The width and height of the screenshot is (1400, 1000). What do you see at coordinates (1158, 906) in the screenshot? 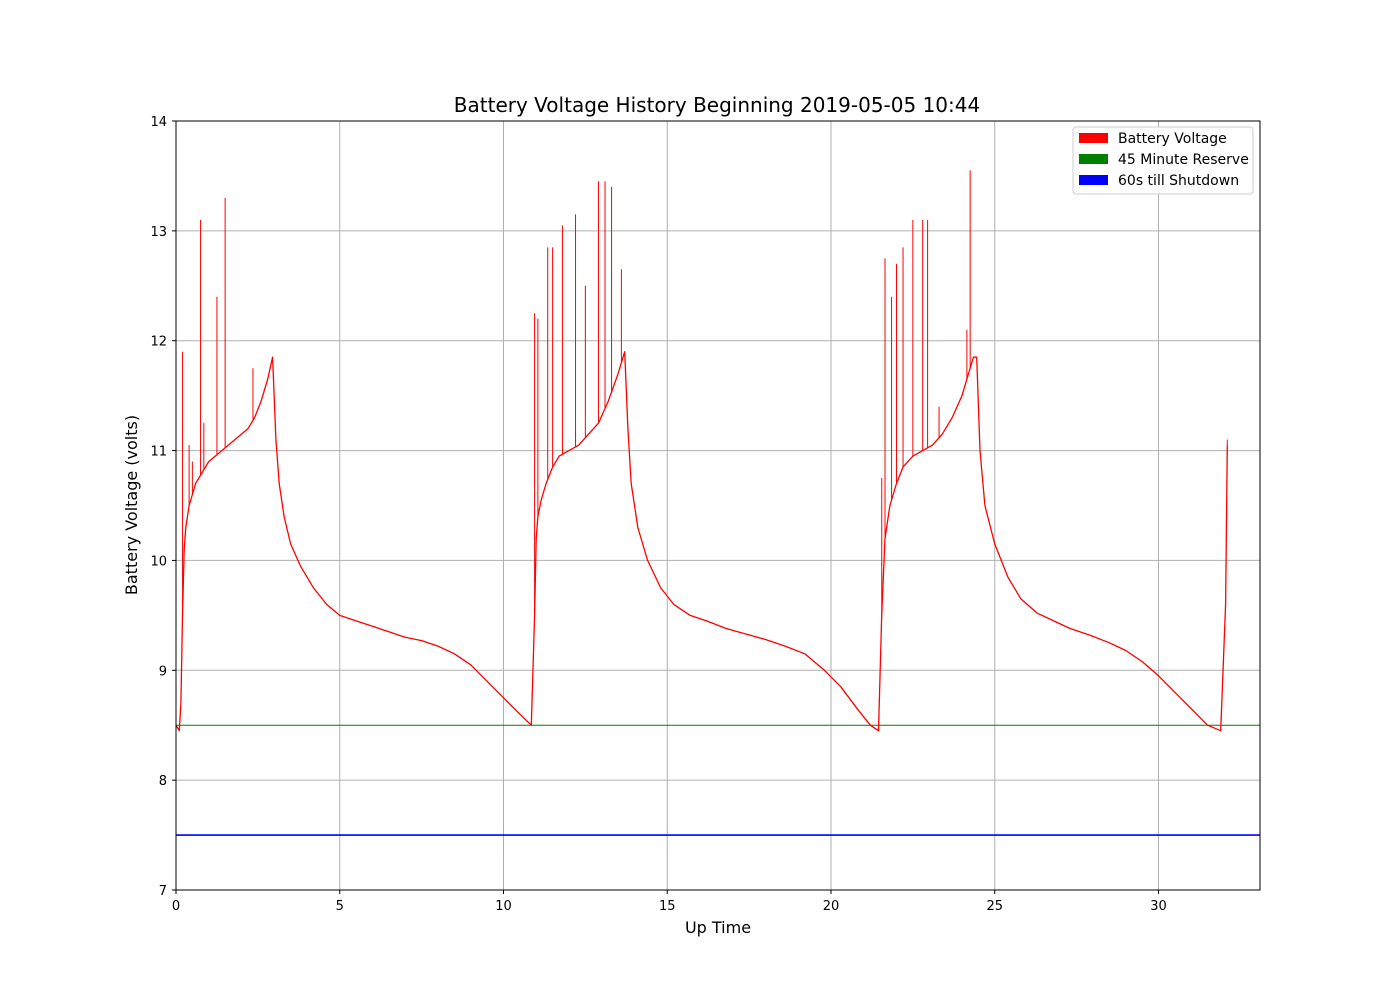
I see `x-tick-label: 30` at bounding box center [1158, 906].